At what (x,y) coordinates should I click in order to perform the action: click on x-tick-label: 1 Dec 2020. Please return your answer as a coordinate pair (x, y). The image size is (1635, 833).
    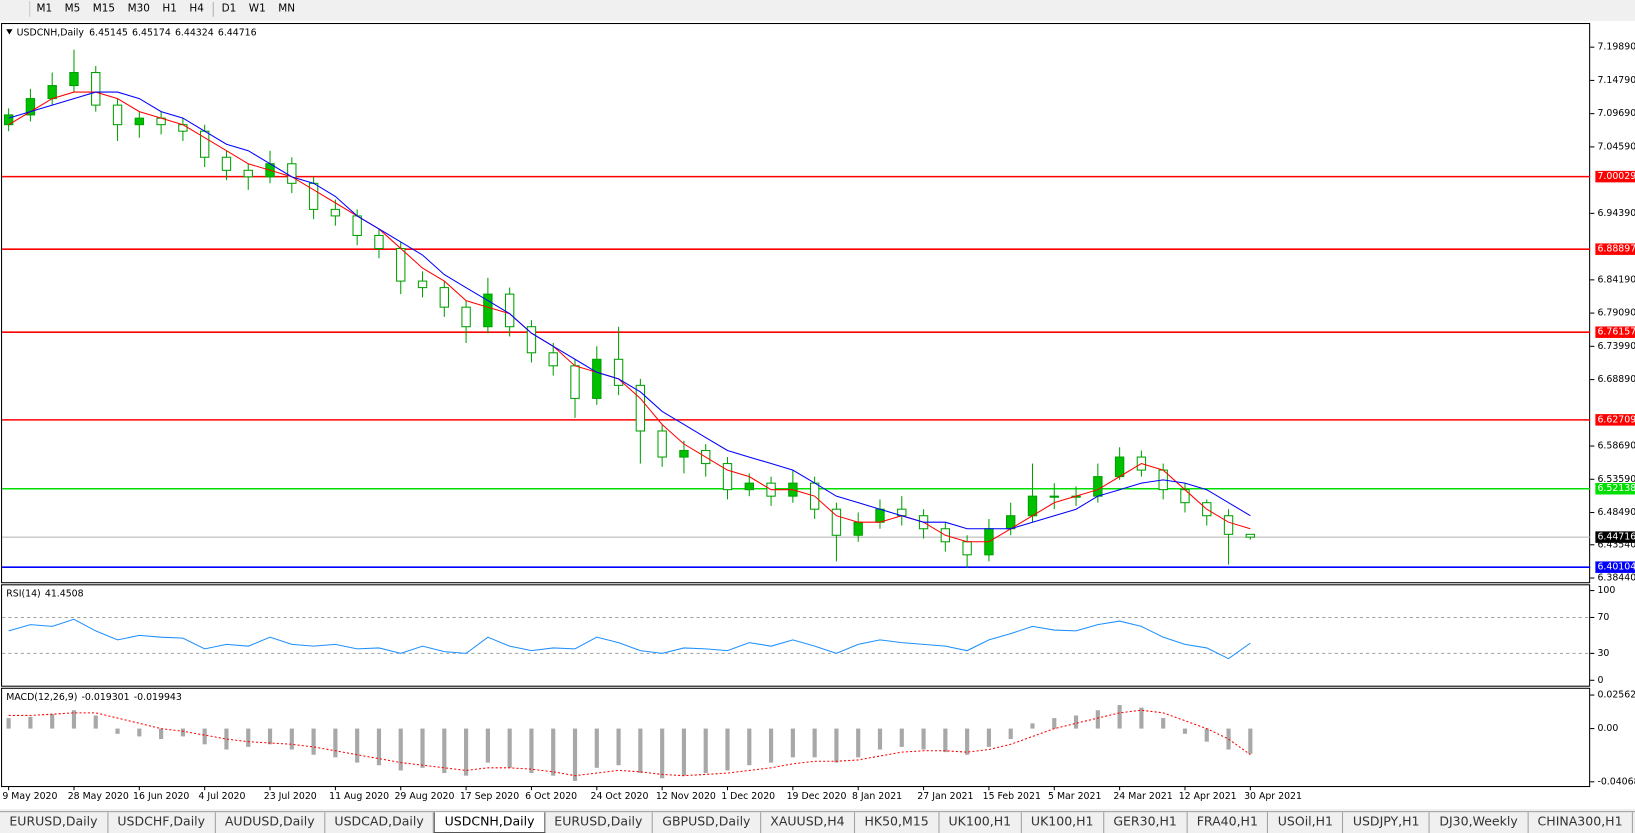
    Looking at the image, I should click on (748, 796).